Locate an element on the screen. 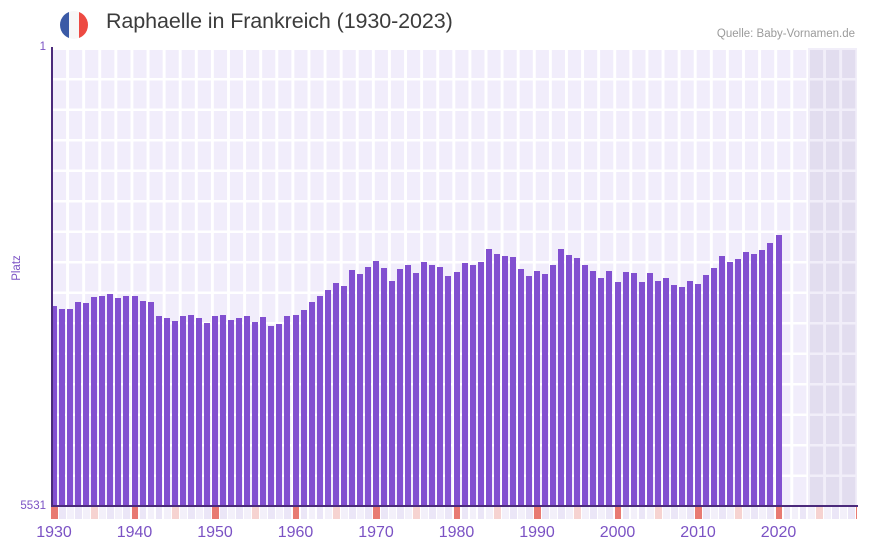 This screenshot has width=873, height=552. bar-1932 is located at coordinates (70, 407).